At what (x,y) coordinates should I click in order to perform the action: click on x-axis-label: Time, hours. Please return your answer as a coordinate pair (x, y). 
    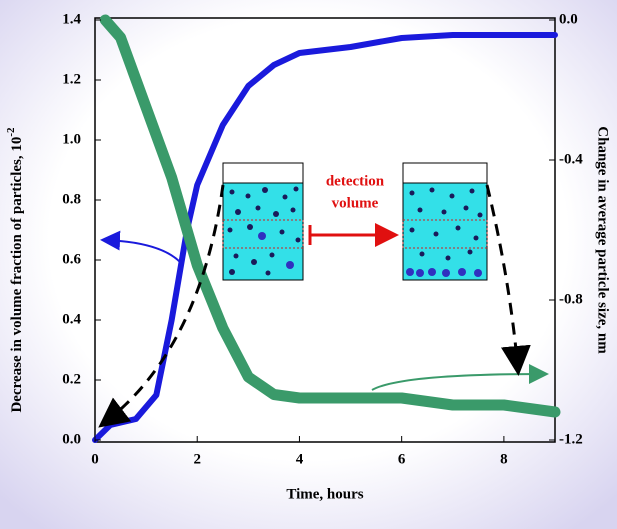
    Looking at the image, I should click on (324, 494).